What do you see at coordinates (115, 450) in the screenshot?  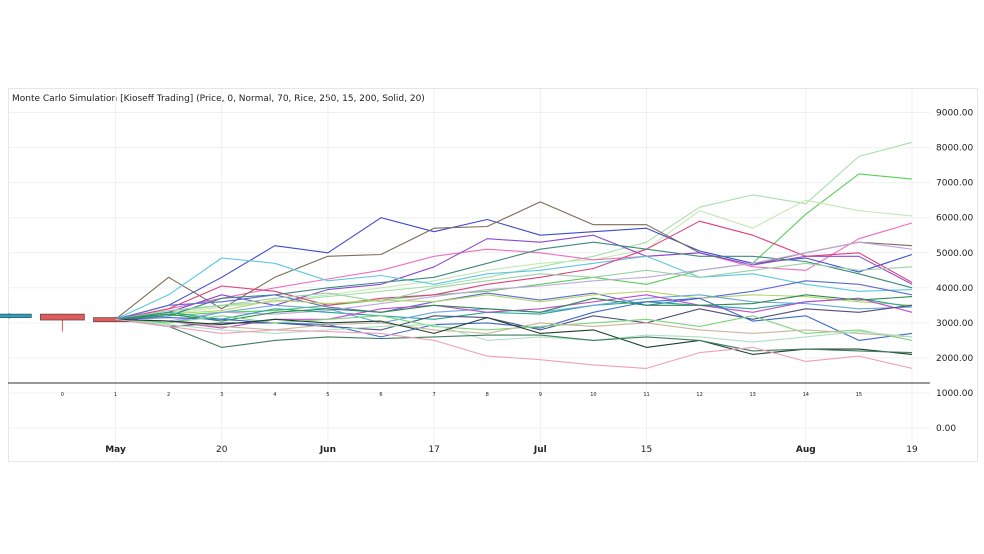 I see `x-tick-label: May` at bounding box center [115, 450].